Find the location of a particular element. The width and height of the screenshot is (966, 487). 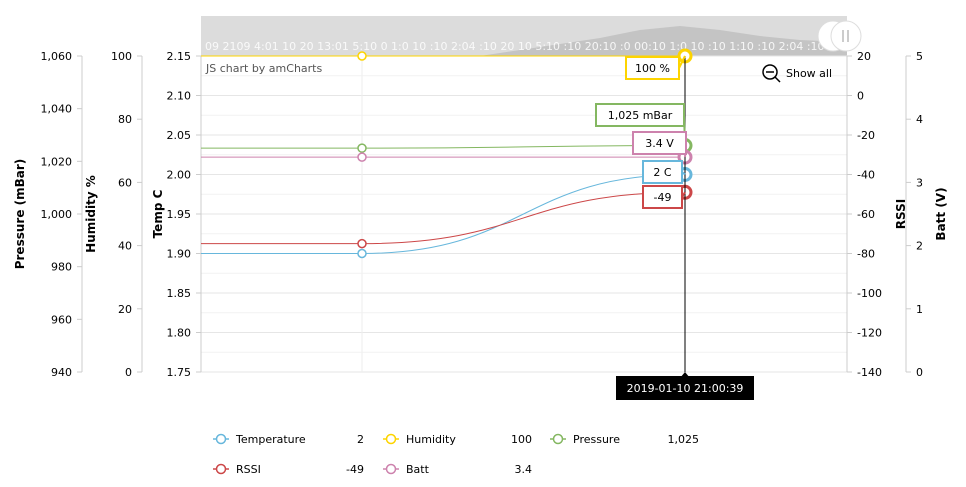

balloon-rssi: -49 is located at coordinates (664, 197).